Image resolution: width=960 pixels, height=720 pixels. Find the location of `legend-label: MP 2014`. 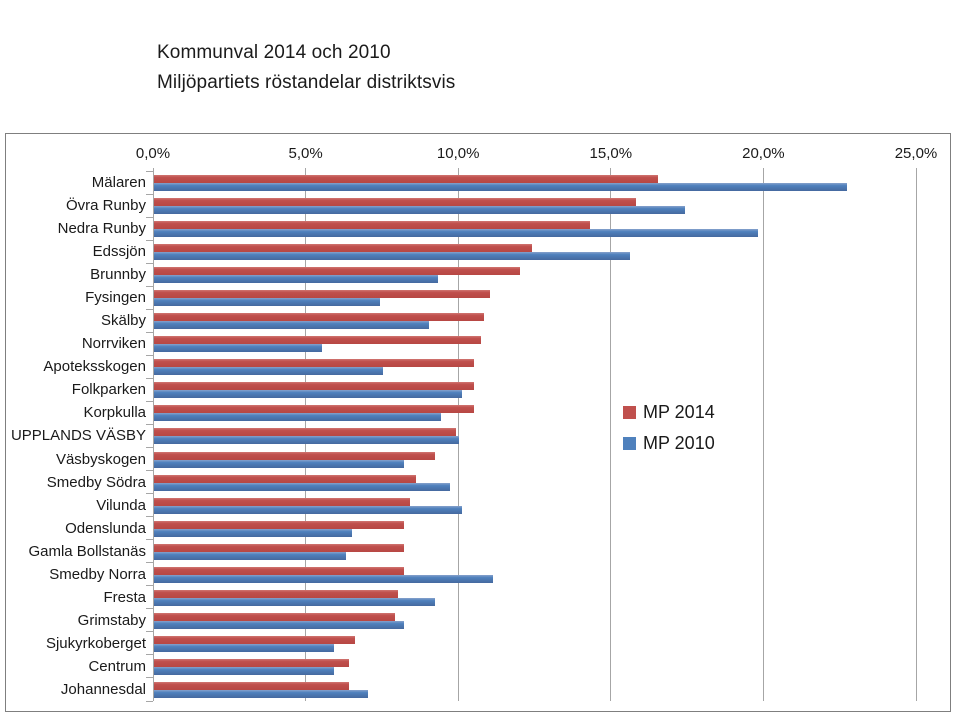

legend-label: MP 2014 is located at coordinates (679, 411).